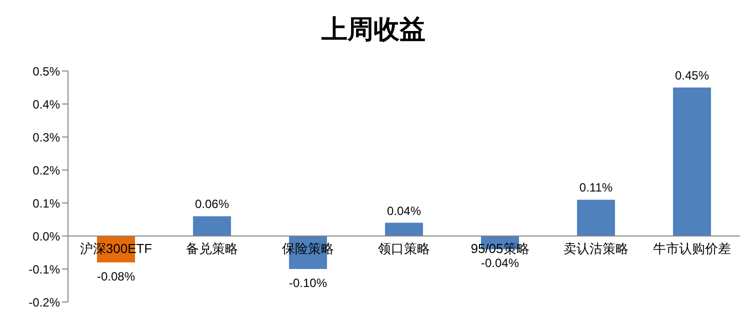 This screenshot has width=747, height=320. What do you see at coordinates (46, 170) in the screenshot?
I see `y-tick-label: 0.2%` at bounding box center [46, 170].